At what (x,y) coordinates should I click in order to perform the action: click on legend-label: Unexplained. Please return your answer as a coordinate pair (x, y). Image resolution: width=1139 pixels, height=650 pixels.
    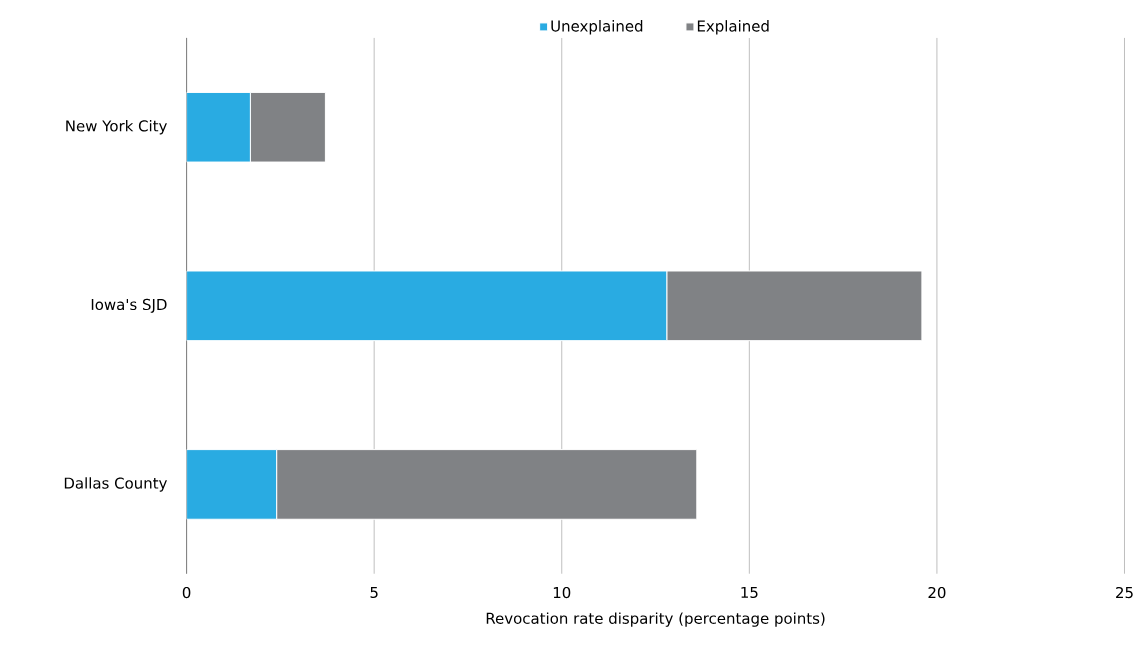
    Looking at the image, I should click on (597, 27).